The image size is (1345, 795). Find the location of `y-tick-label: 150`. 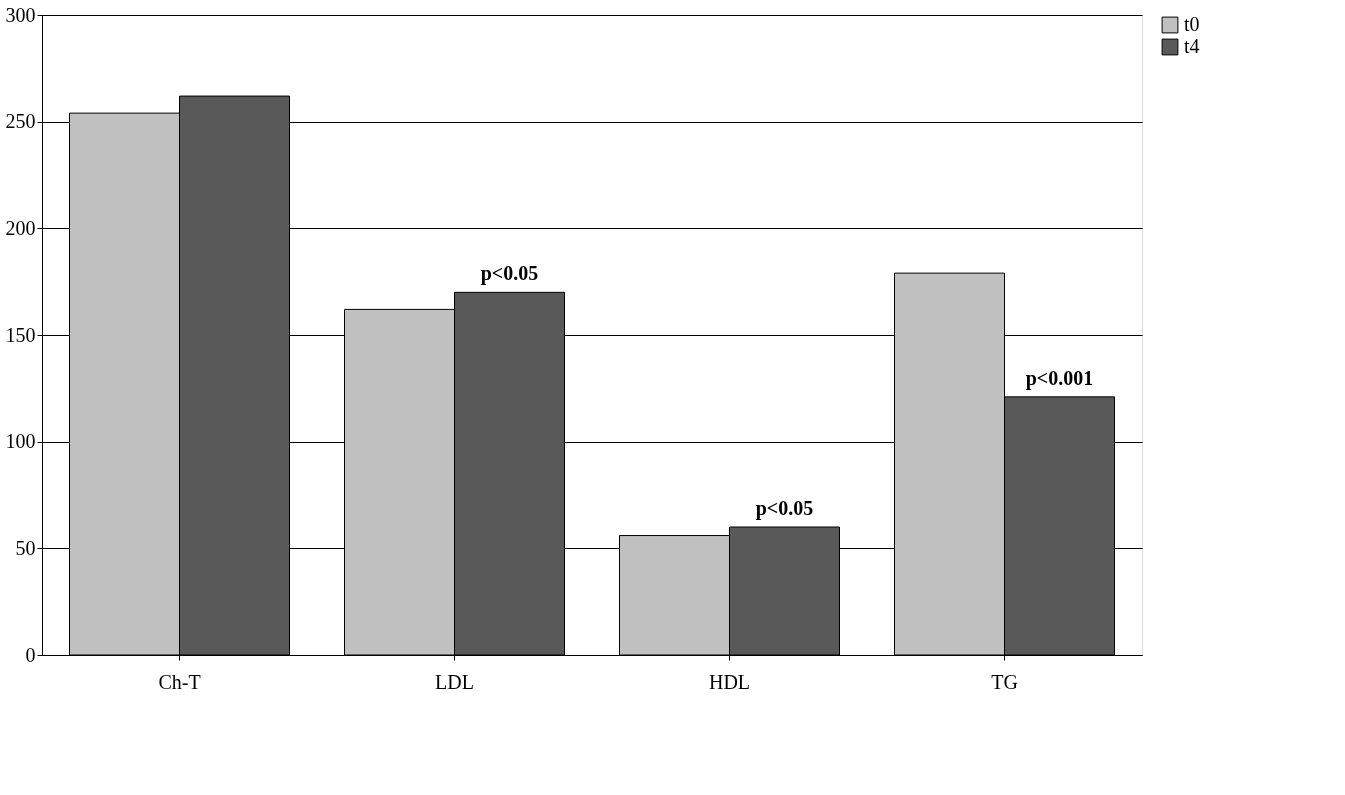

y-tick-label: 150 is located at coordinates (20, 334).